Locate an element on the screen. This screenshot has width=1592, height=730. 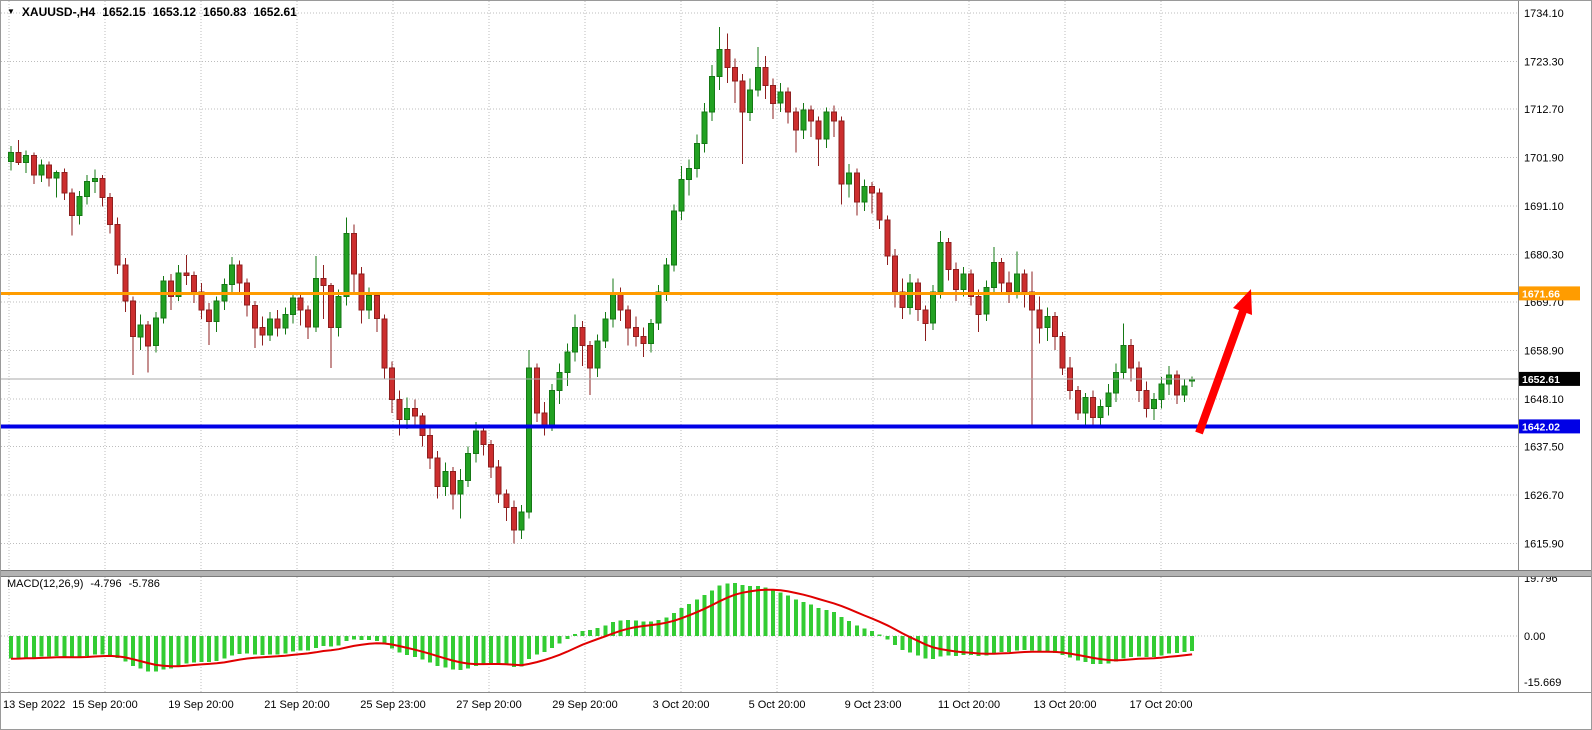
time-axis-label: 27 Sep 20:00 is located at coordinates (488, 705).